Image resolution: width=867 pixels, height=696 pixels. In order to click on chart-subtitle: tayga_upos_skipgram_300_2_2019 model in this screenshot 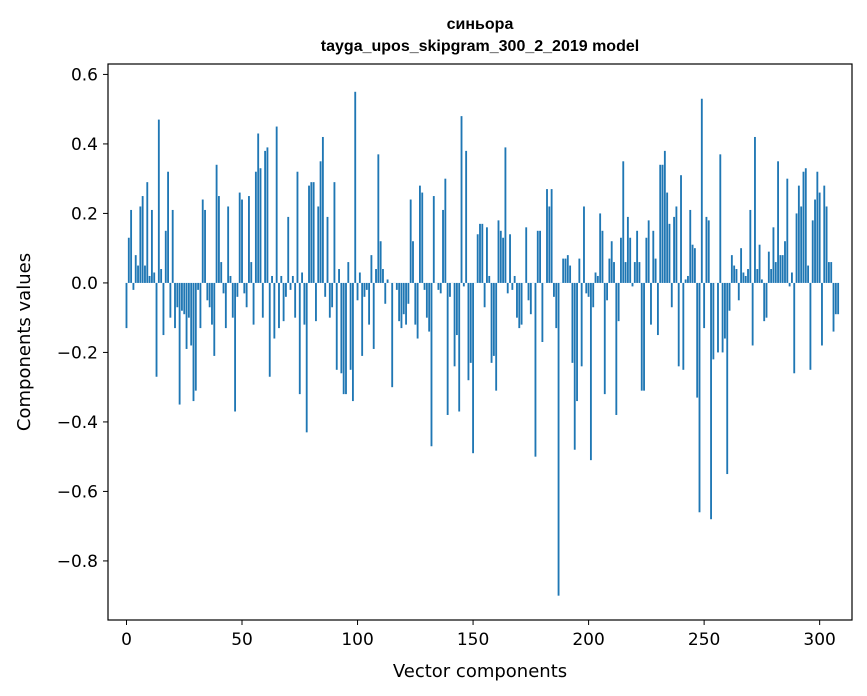, I will do `click(480, 46)`.